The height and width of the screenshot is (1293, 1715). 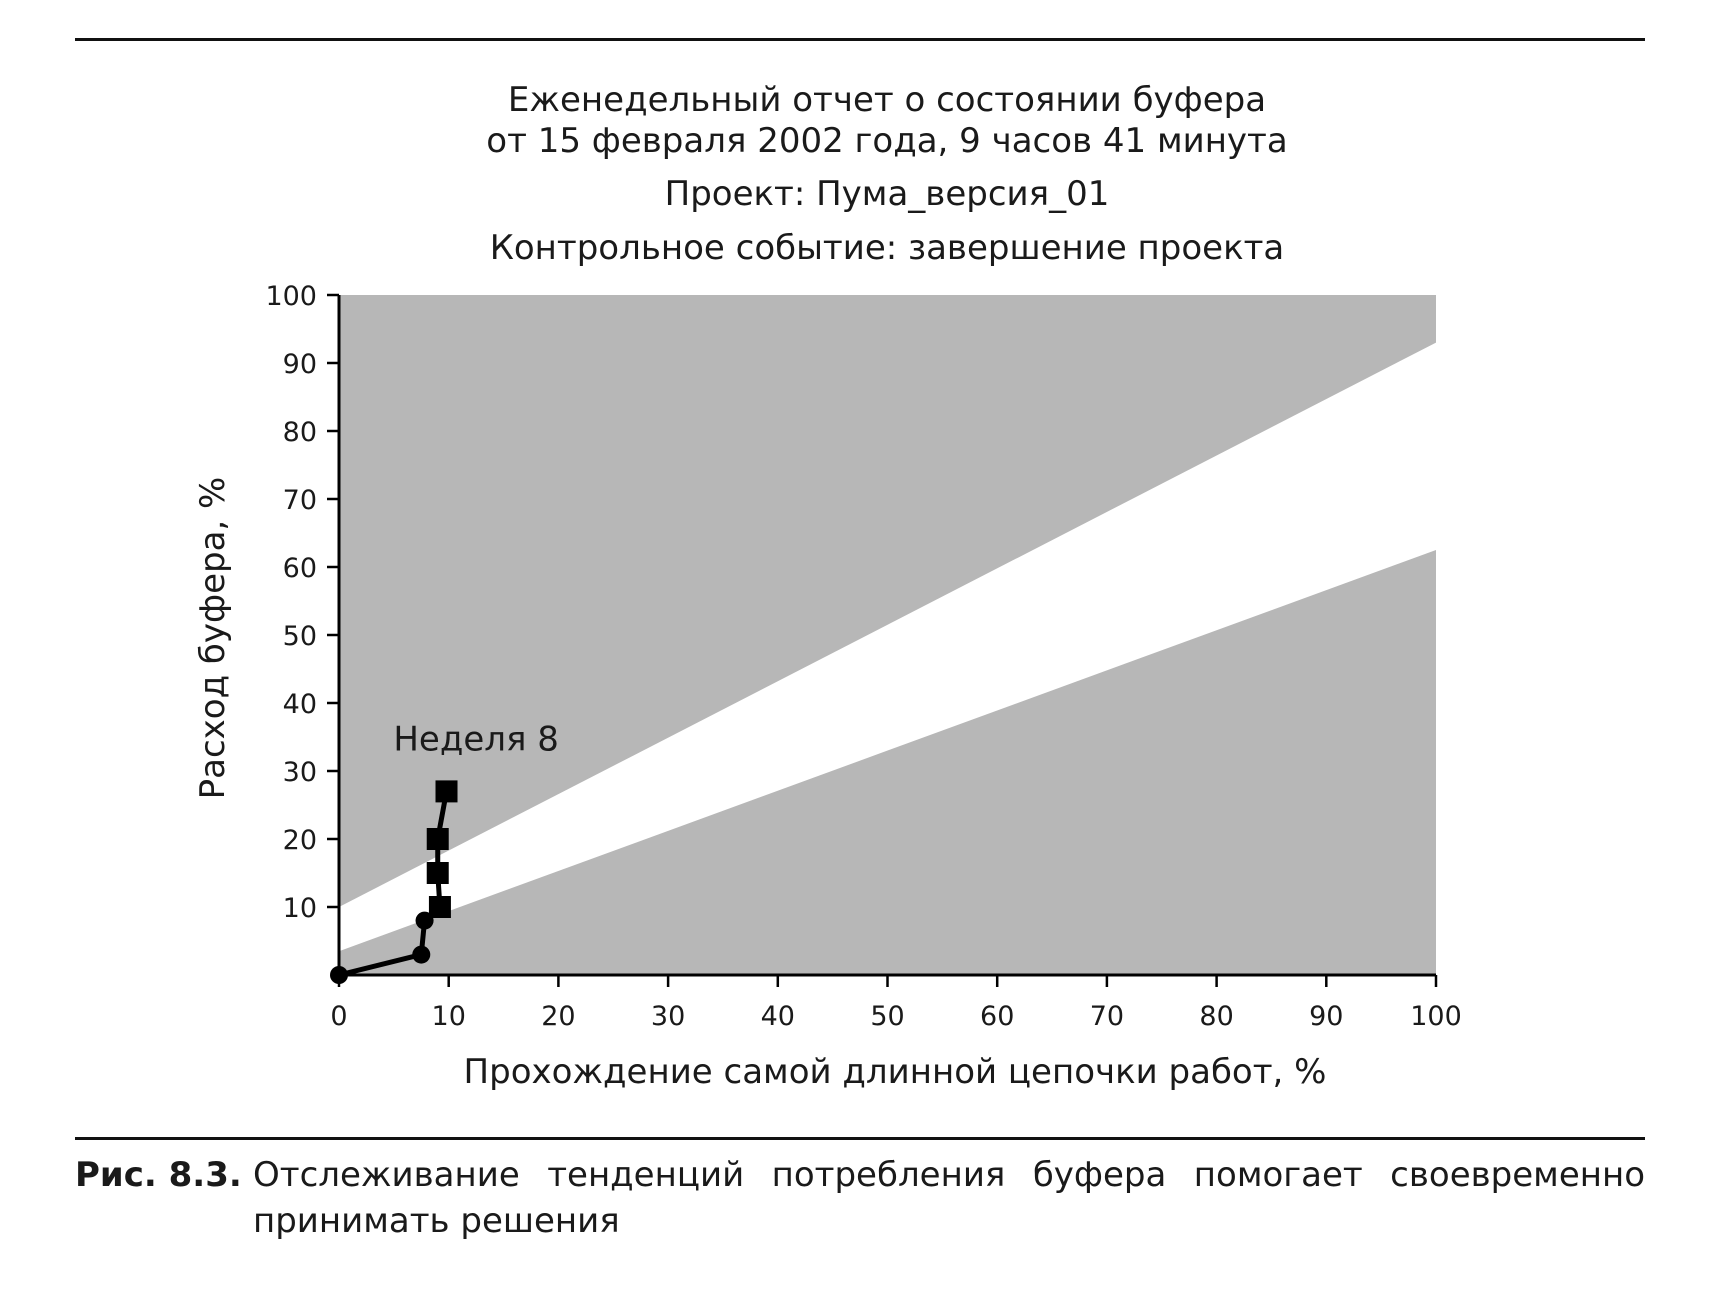 What do you see at coordinates (997, 1016) in the screenshot?
I see `x-tick-label: 60` at bounding box center [997, 1016].